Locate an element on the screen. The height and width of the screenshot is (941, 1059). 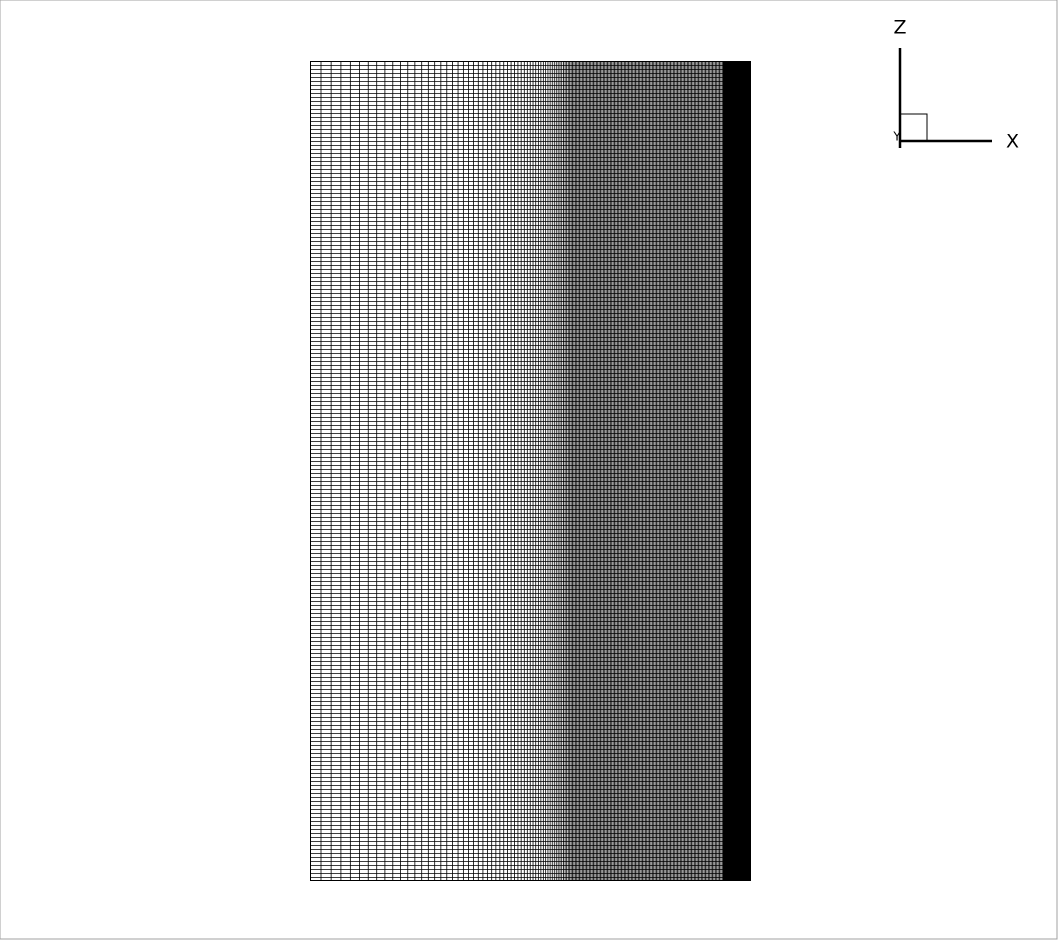
y-label: Y is located at coordinates (896, 137).